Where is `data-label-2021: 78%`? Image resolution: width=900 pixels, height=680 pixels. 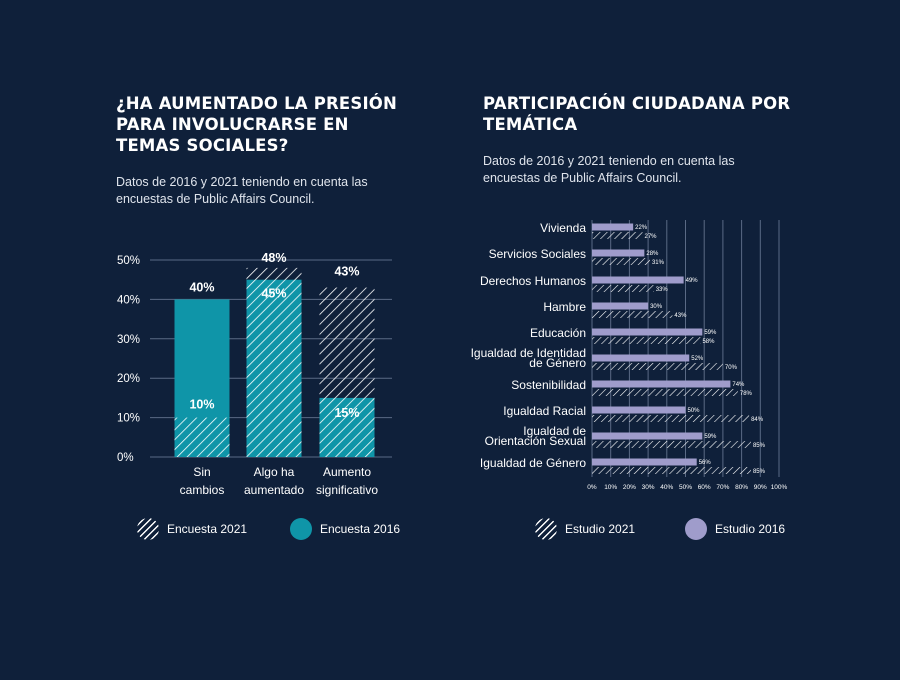
data-label-2021: 78% is located at coordinates (746, 394).